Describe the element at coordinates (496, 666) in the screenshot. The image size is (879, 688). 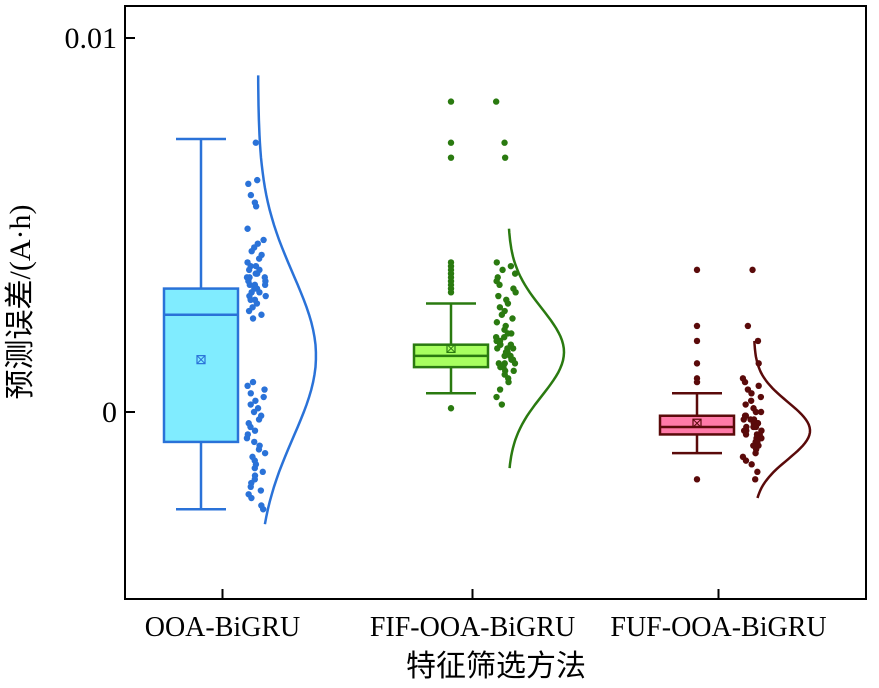
I see `x-axis-title: 特征筛选方法` at that location.